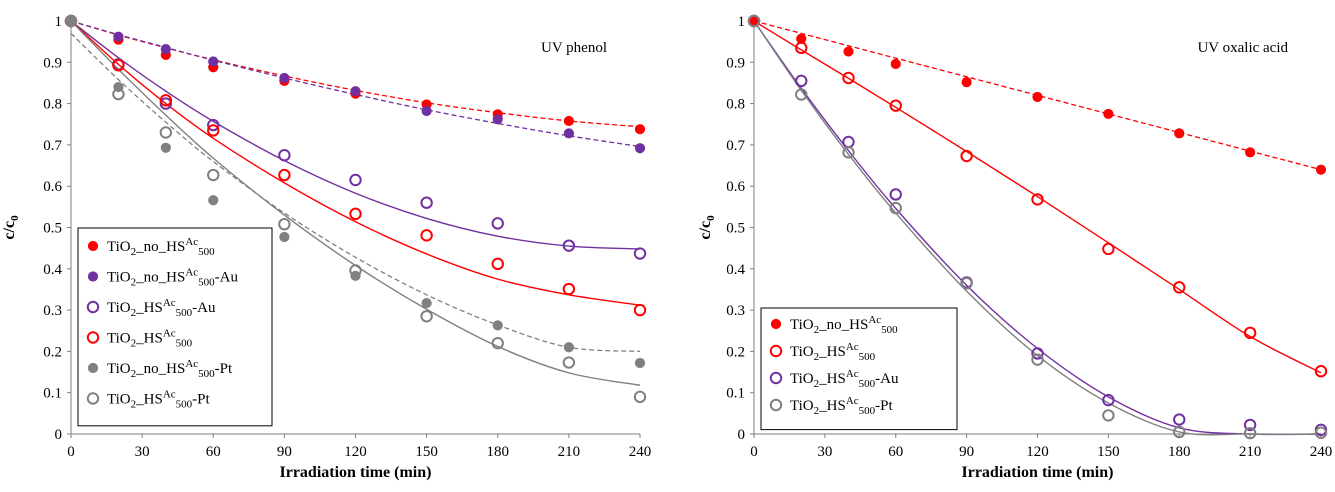 This screenshot has width=1335, height=492. What do you see at coordinates (742, 22) in the screenshot?
I see `y-tick-label: 1` at bounding box center [742, 22].